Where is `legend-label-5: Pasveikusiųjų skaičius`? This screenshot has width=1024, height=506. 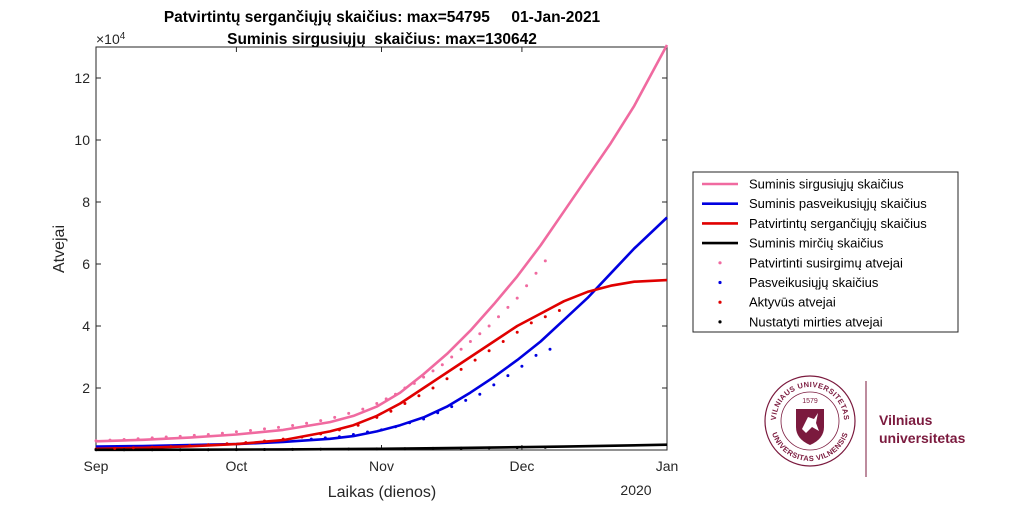
legend-label-5: Pasveikusiųjų skaičius is located at coordinates (814, 282).